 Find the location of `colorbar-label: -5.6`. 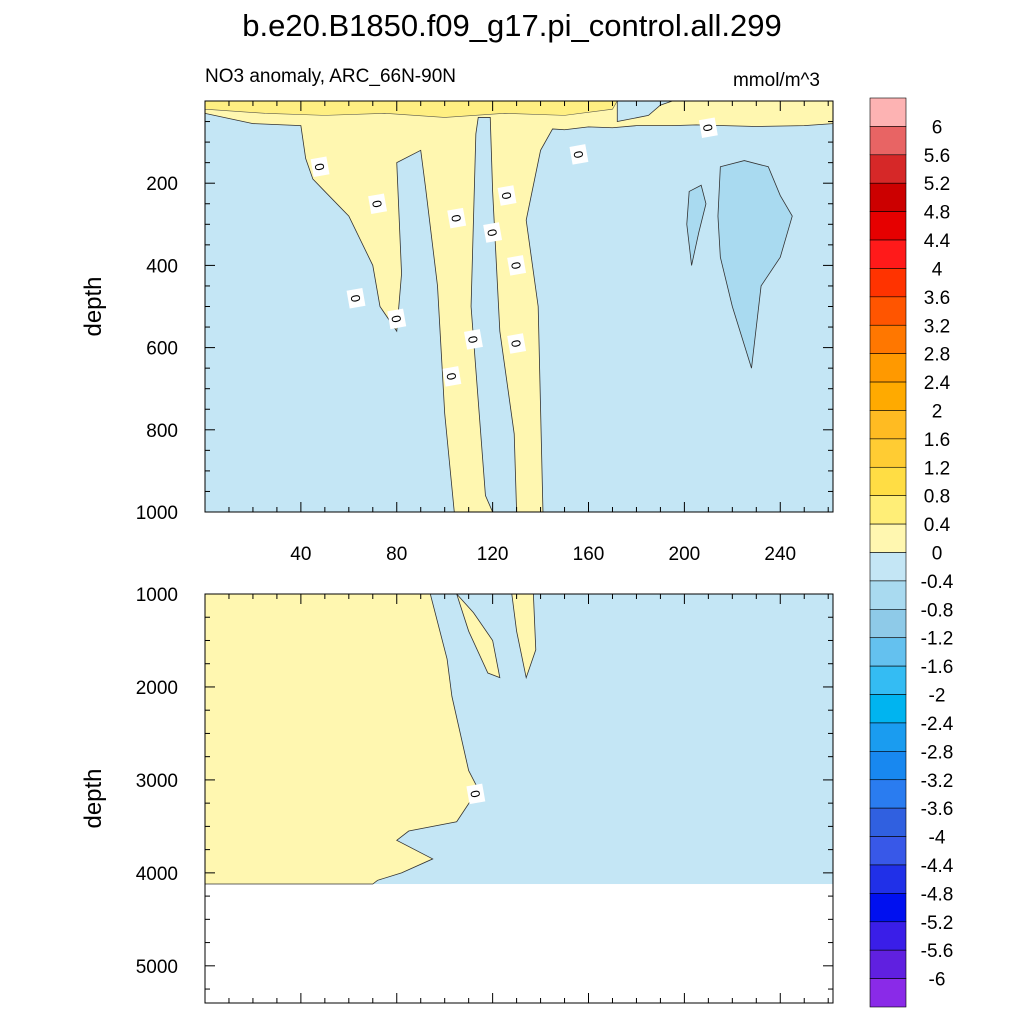

colorbar-label: -5.6 is located at coordinates (937, 951).